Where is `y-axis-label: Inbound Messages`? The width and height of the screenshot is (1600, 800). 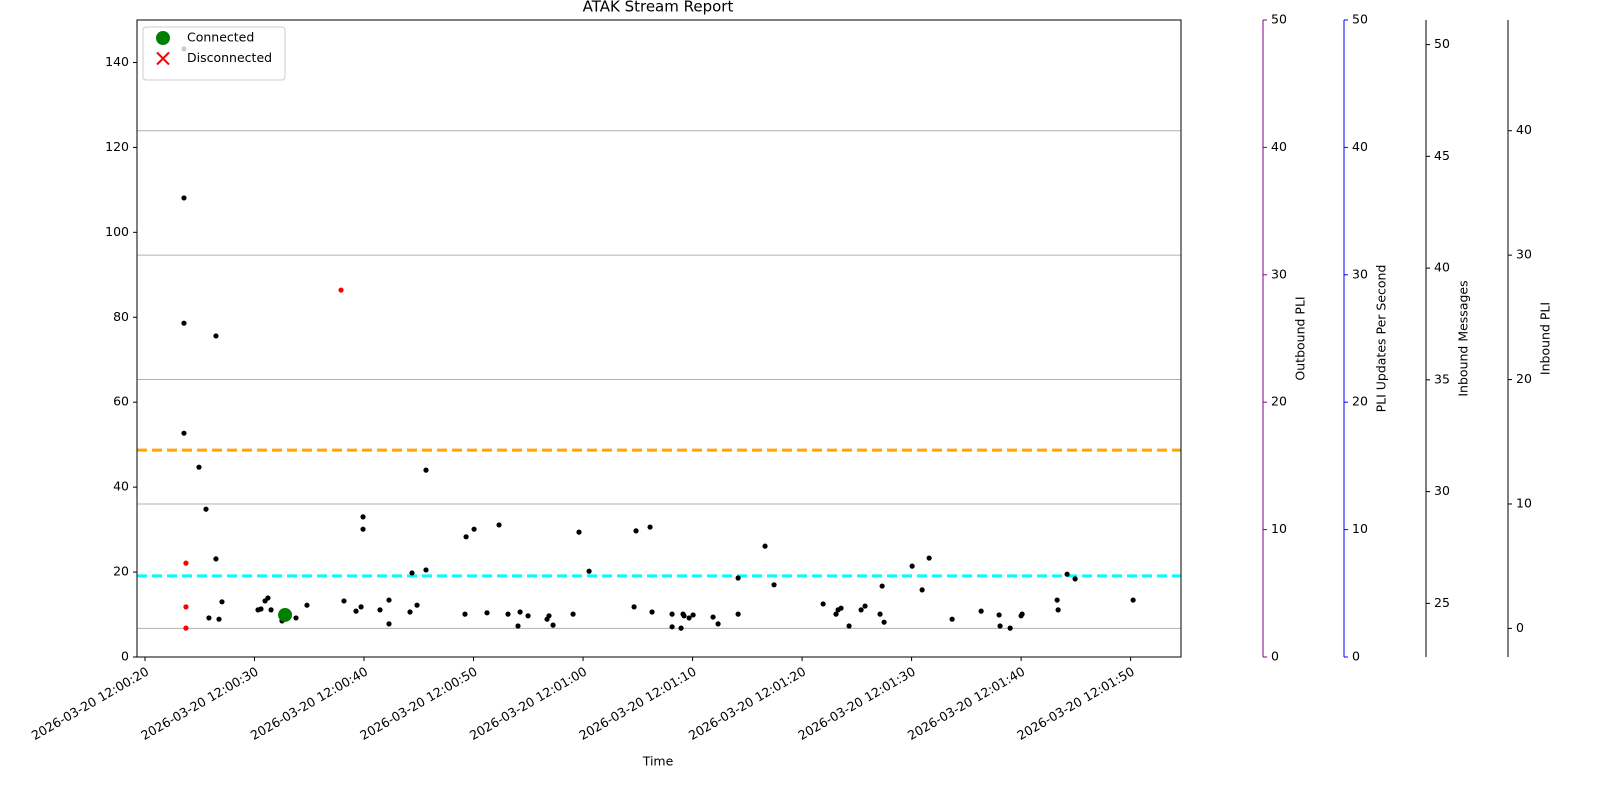 y-axis-label: Inbound Messages is located at coordinates (1463, 338).